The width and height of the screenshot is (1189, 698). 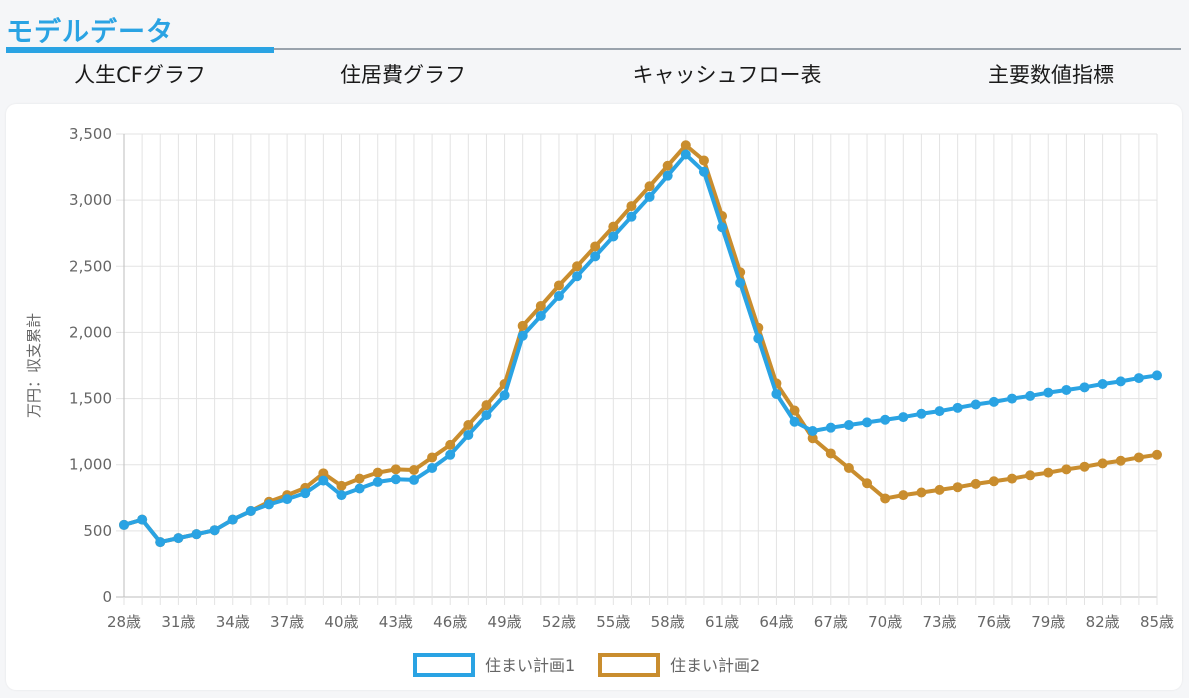 What do you see at coordinates (831, 622) in the screenshot?
I see `x-tick-label: 67歳` at bounding box center [831, 622].